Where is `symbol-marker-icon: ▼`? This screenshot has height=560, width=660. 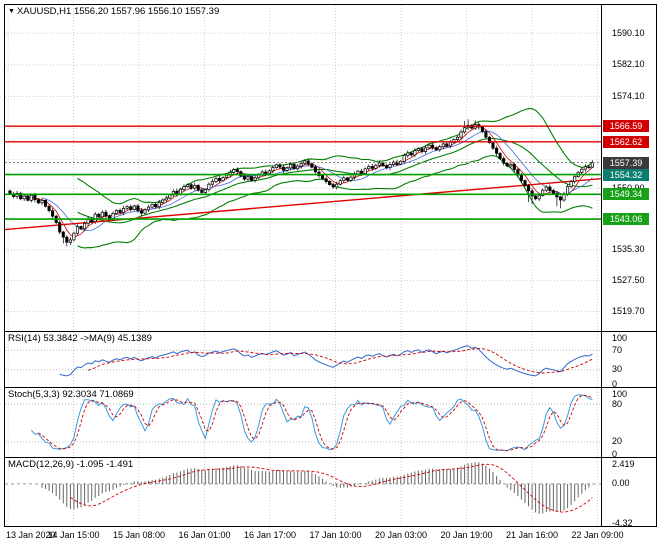 symbol-marker-icon: ▼ is located at coordinates (11, 11).